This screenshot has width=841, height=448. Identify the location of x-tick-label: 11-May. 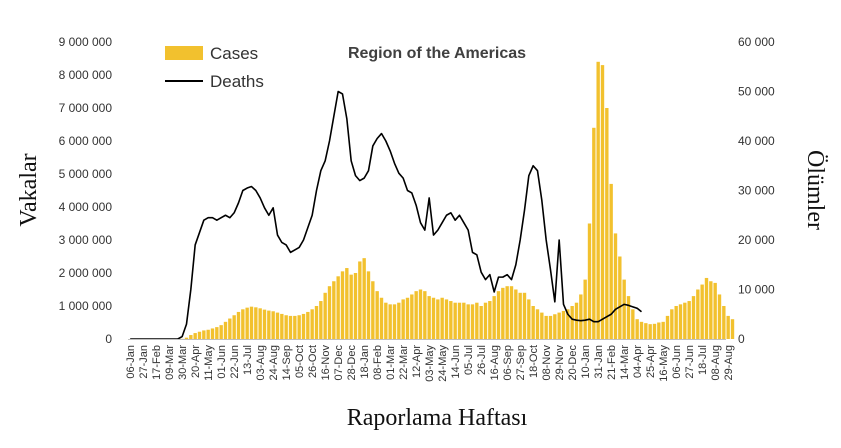
(209, 363).